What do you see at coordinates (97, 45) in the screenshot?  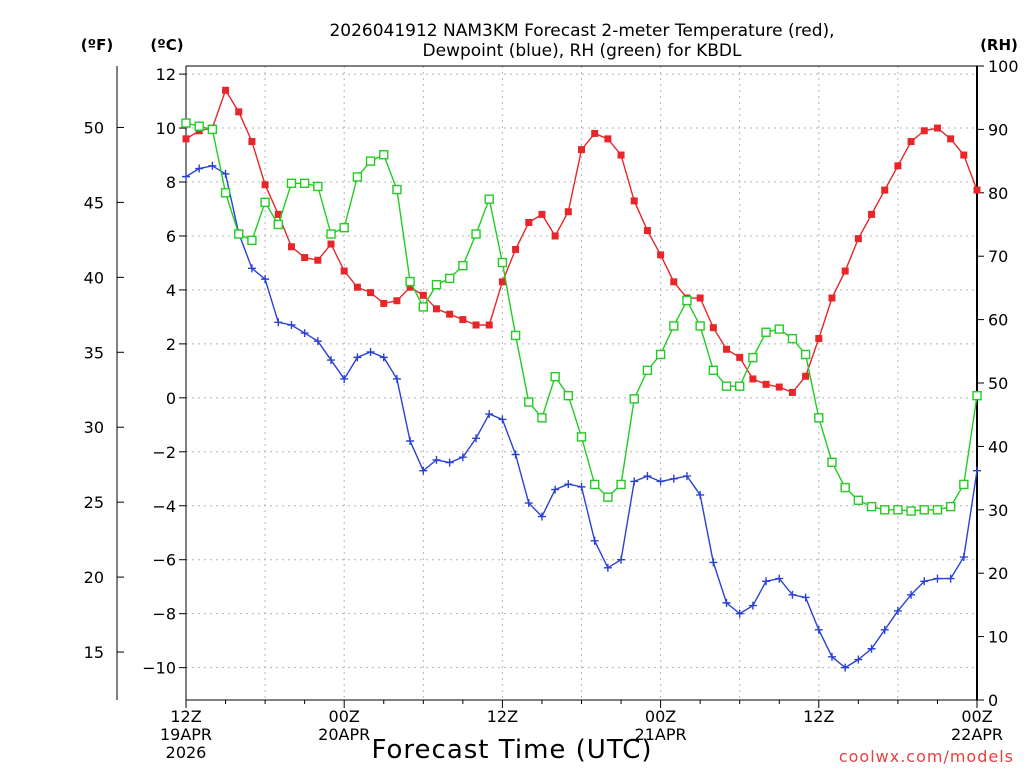 I see `fahrenheit-axis-label: (ºF)` at bounding box center [97, 45].